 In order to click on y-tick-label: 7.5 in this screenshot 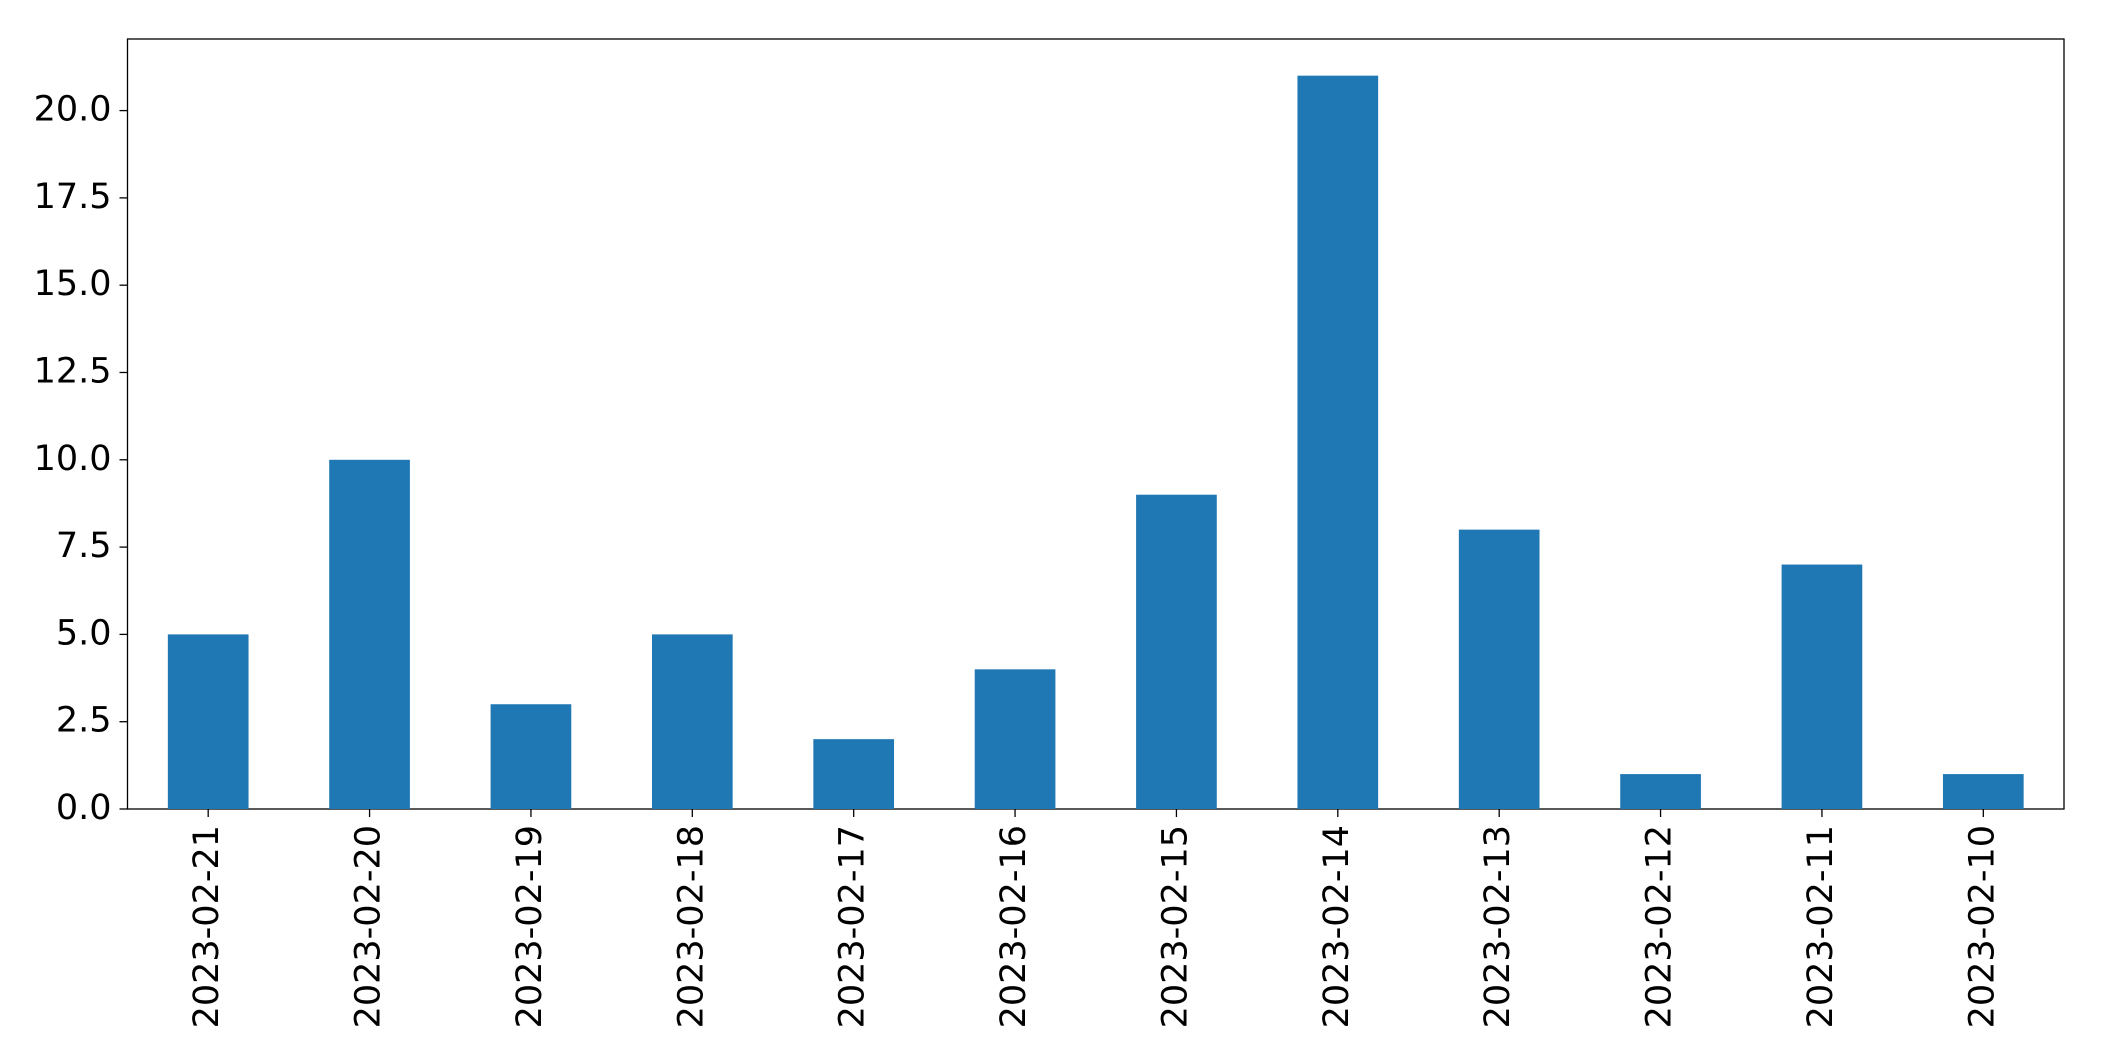, I will do `click(84, 546)`.